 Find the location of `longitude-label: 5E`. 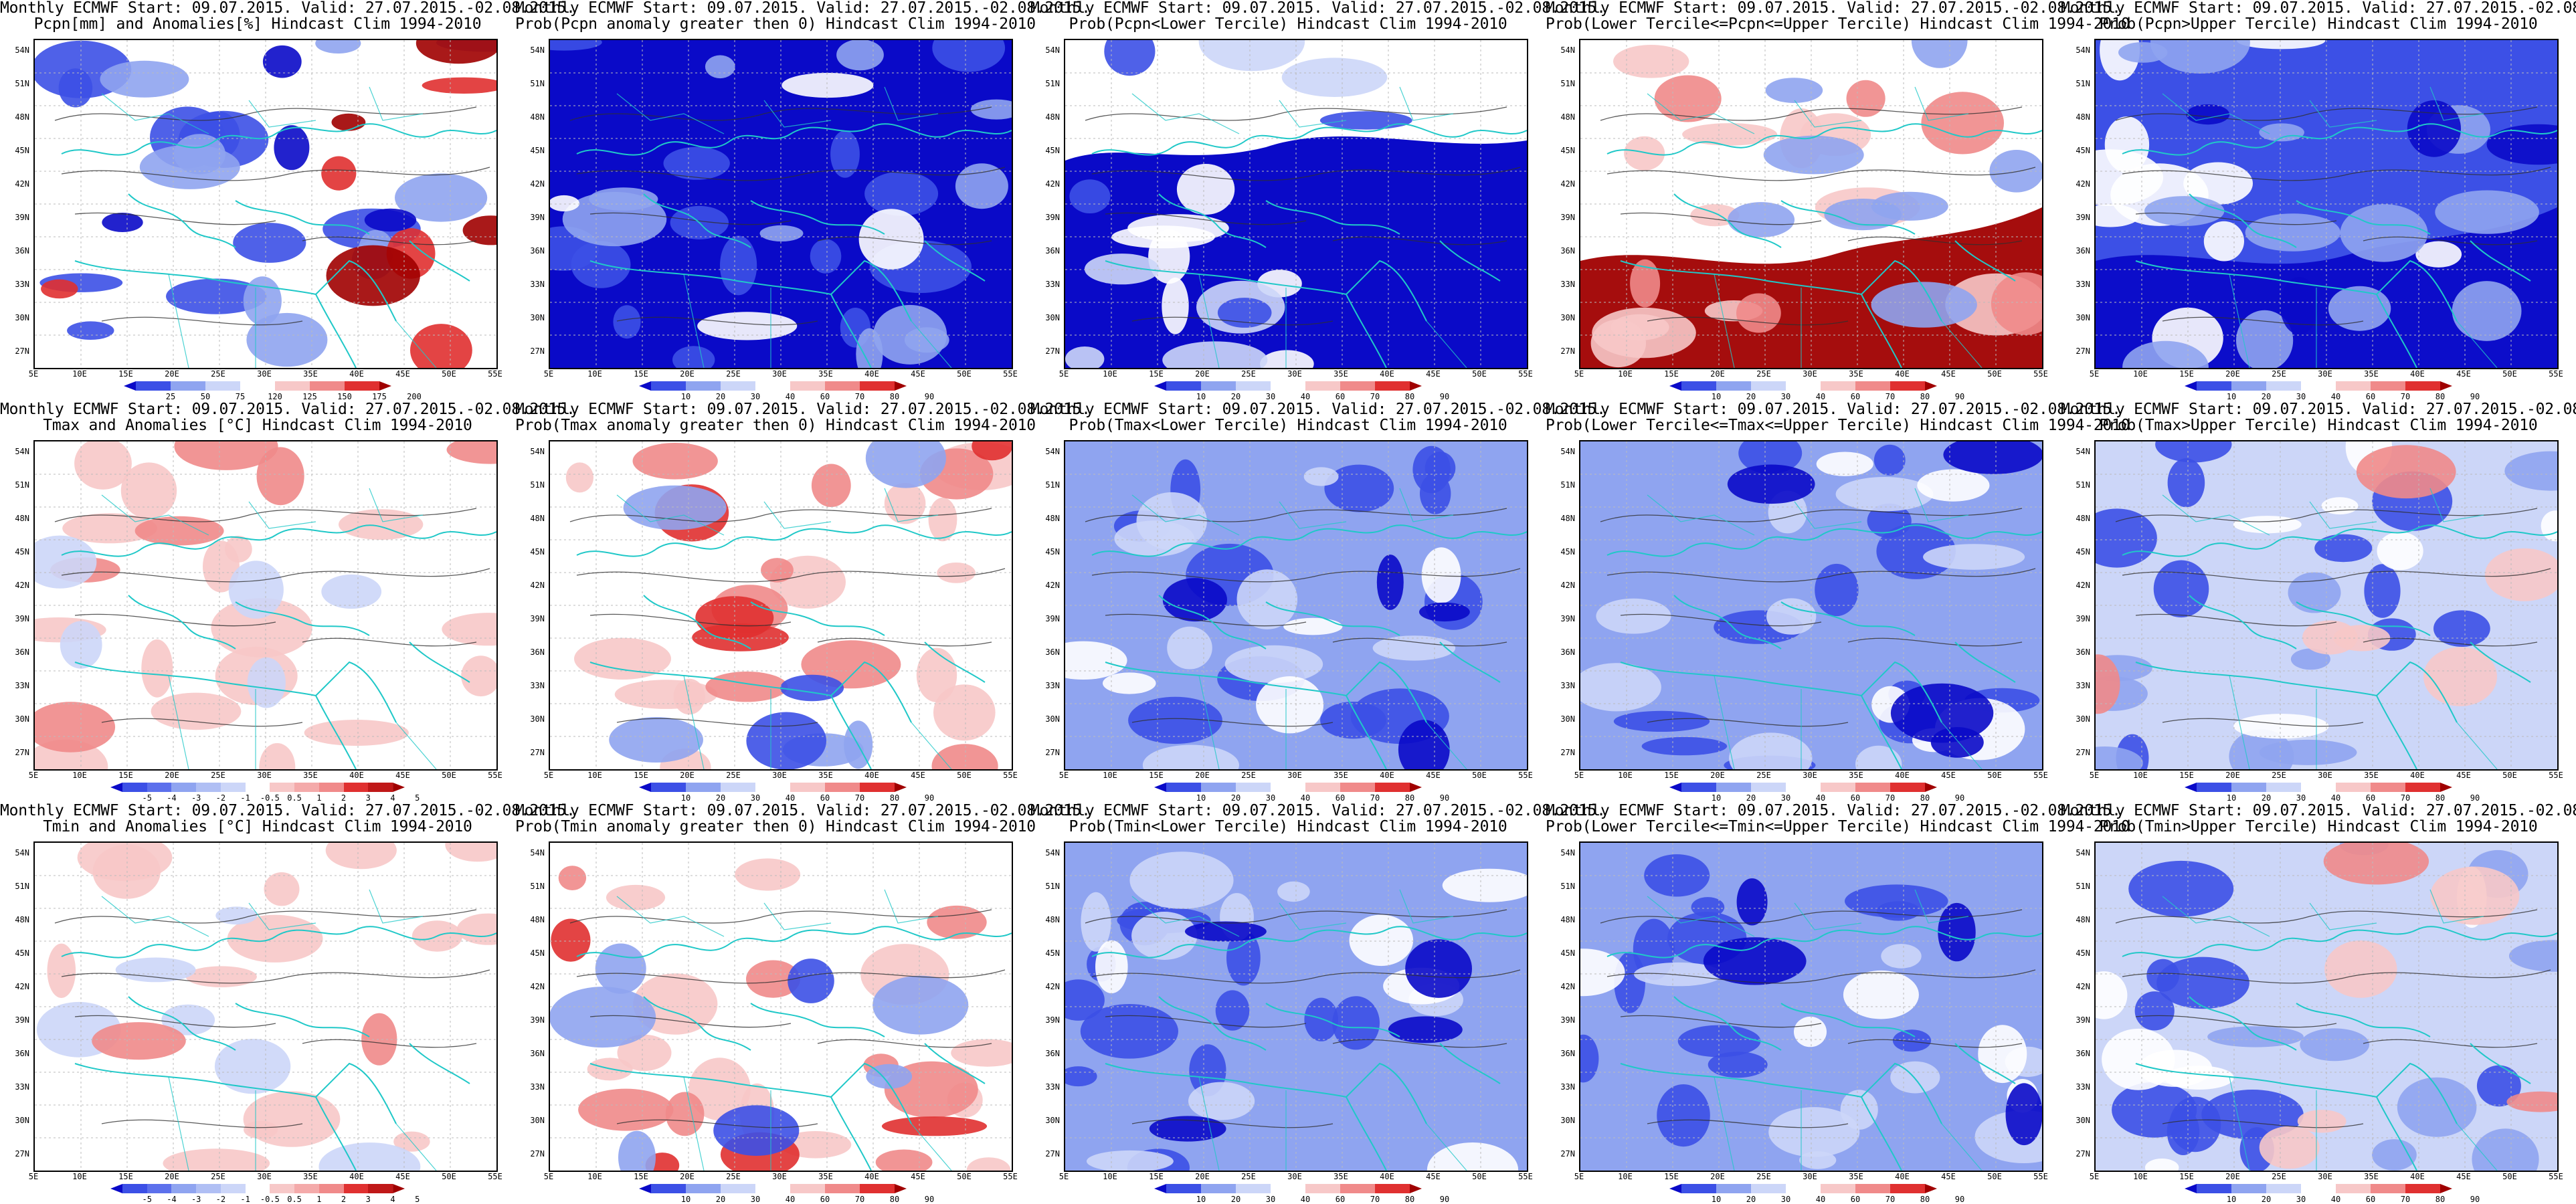

longitude-label: 5E is located at coordinates (33, 775).